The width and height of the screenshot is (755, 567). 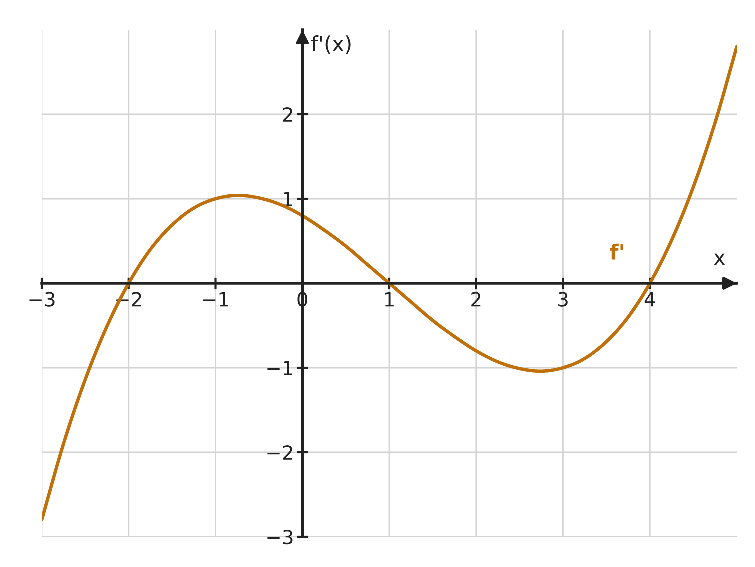 I want to click on series-label: f', so click(x=617, y=252).